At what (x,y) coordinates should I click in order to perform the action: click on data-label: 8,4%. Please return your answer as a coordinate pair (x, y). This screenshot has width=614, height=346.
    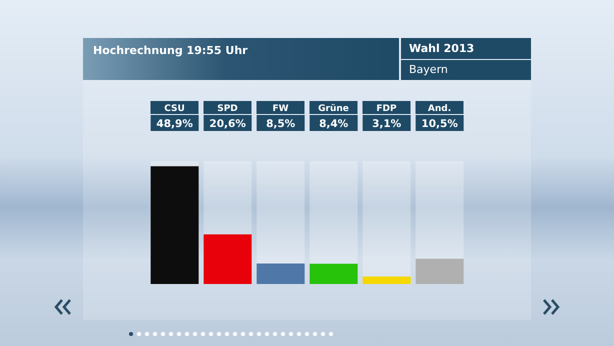
    Looking at the image, I should click on (334, 124).